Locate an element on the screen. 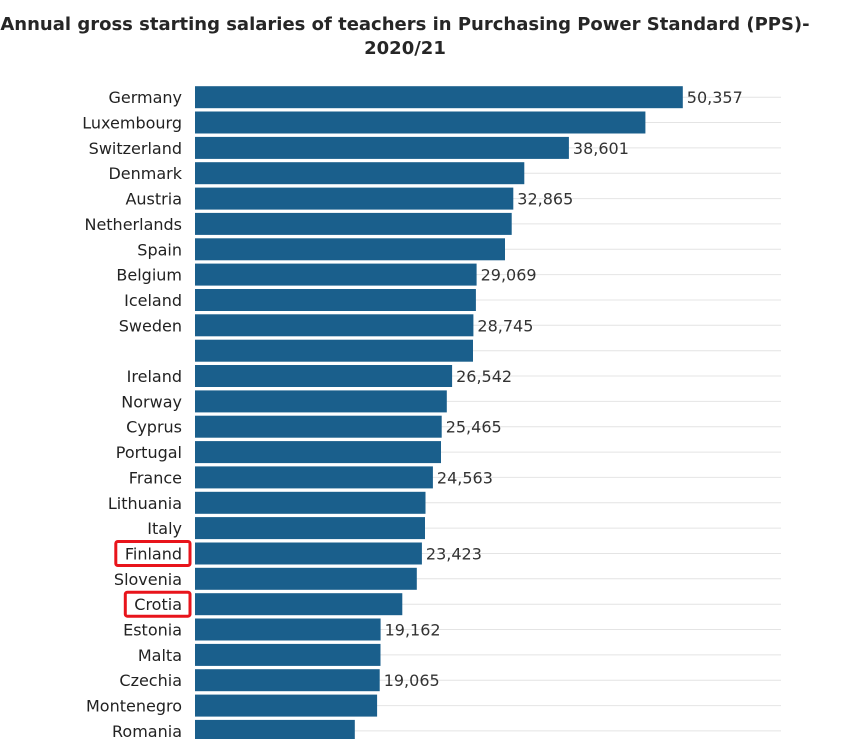  data-label: 19,162 is located at coordinates (413, 630).